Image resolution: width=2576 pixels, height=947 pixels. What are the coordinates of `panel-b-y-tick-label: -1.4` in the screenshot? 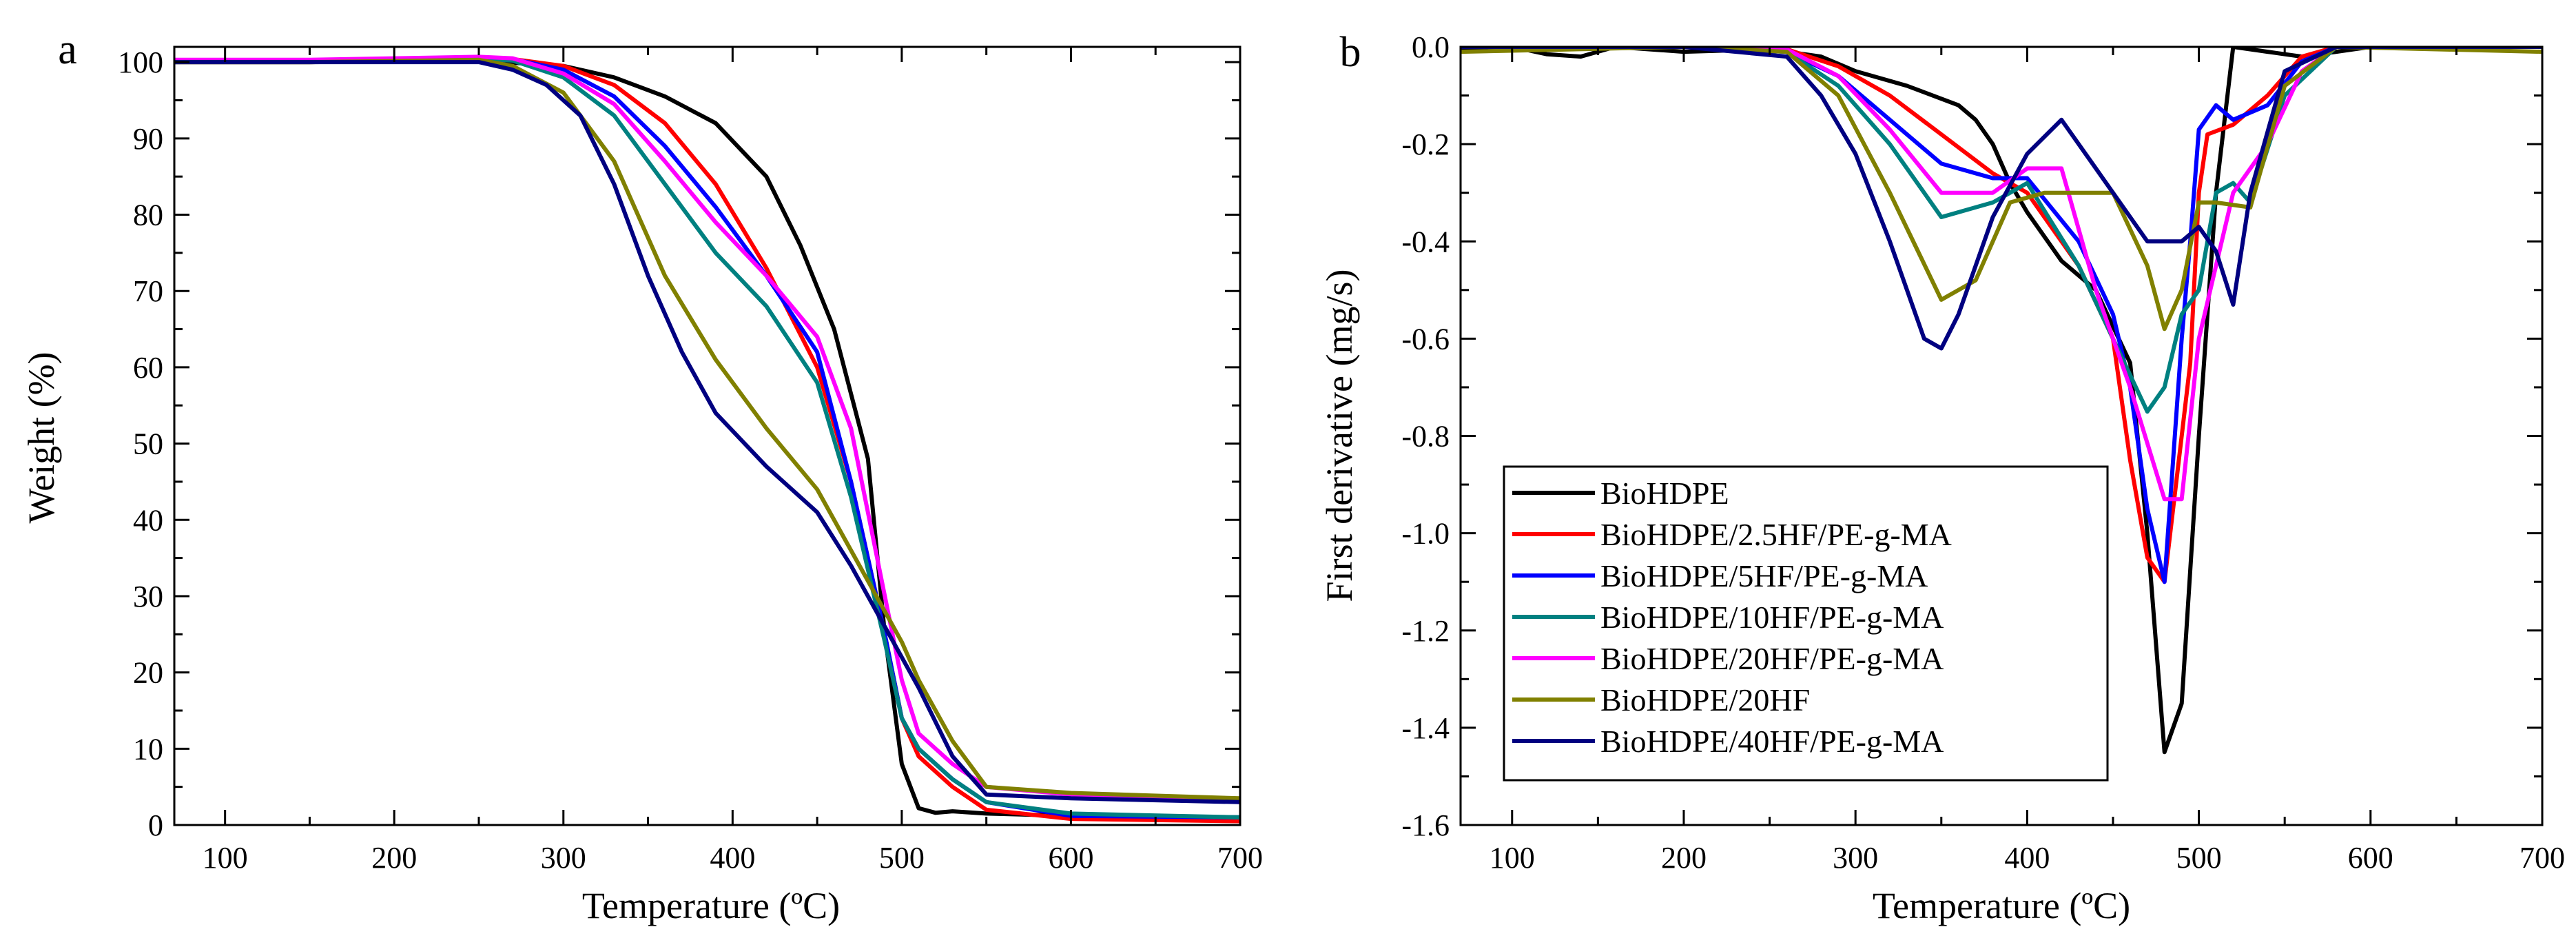 It's located at (1425, 728).